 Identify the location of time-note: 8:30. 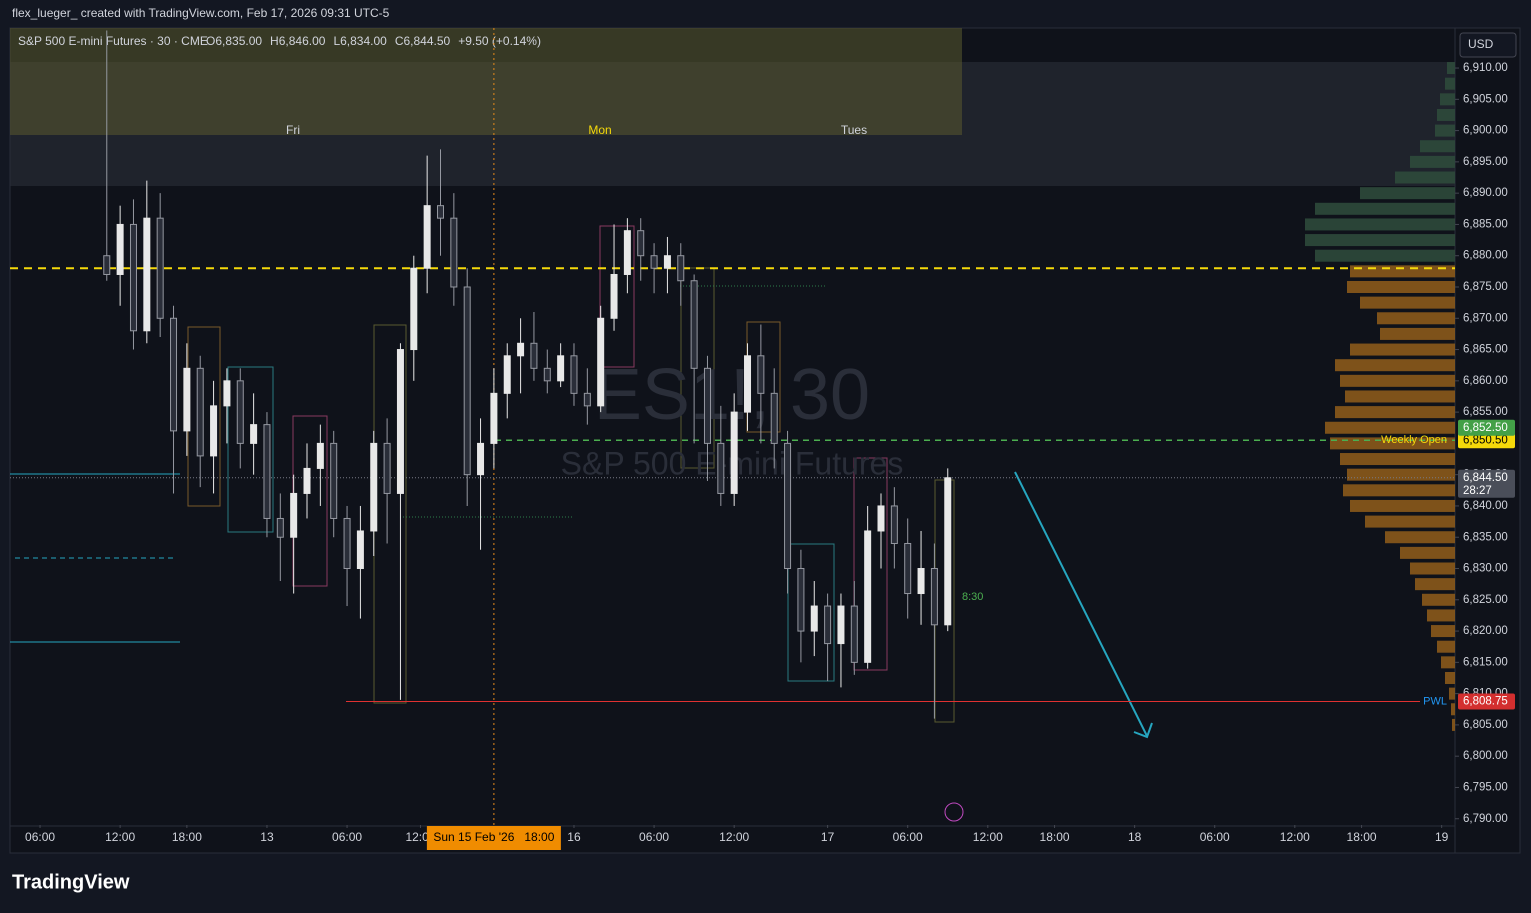
(972, 597).